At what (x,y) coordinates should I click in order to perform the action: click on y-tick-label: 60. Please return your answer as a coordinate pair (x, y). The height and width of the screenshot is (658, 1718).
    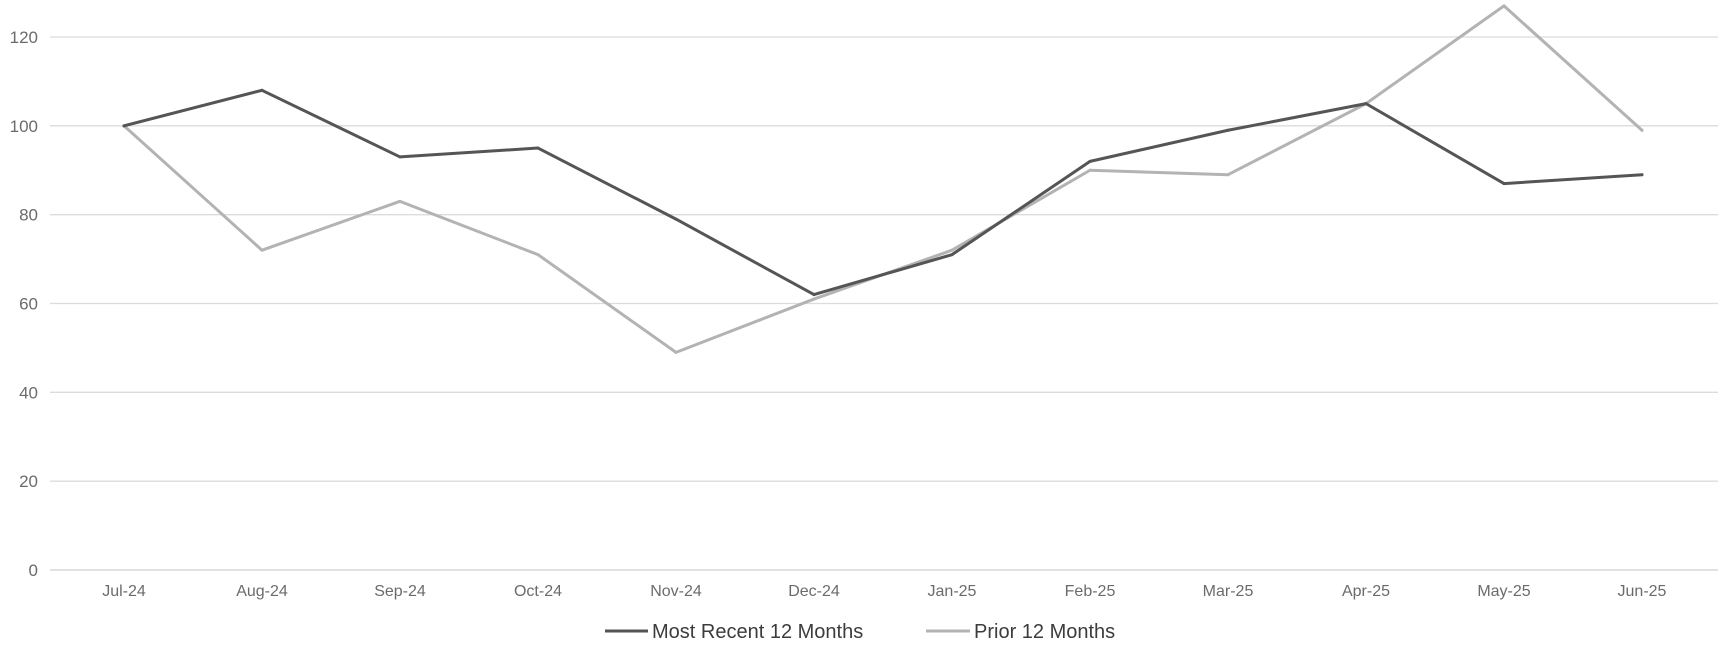
    Looking at the image, I should click on (28, 304).